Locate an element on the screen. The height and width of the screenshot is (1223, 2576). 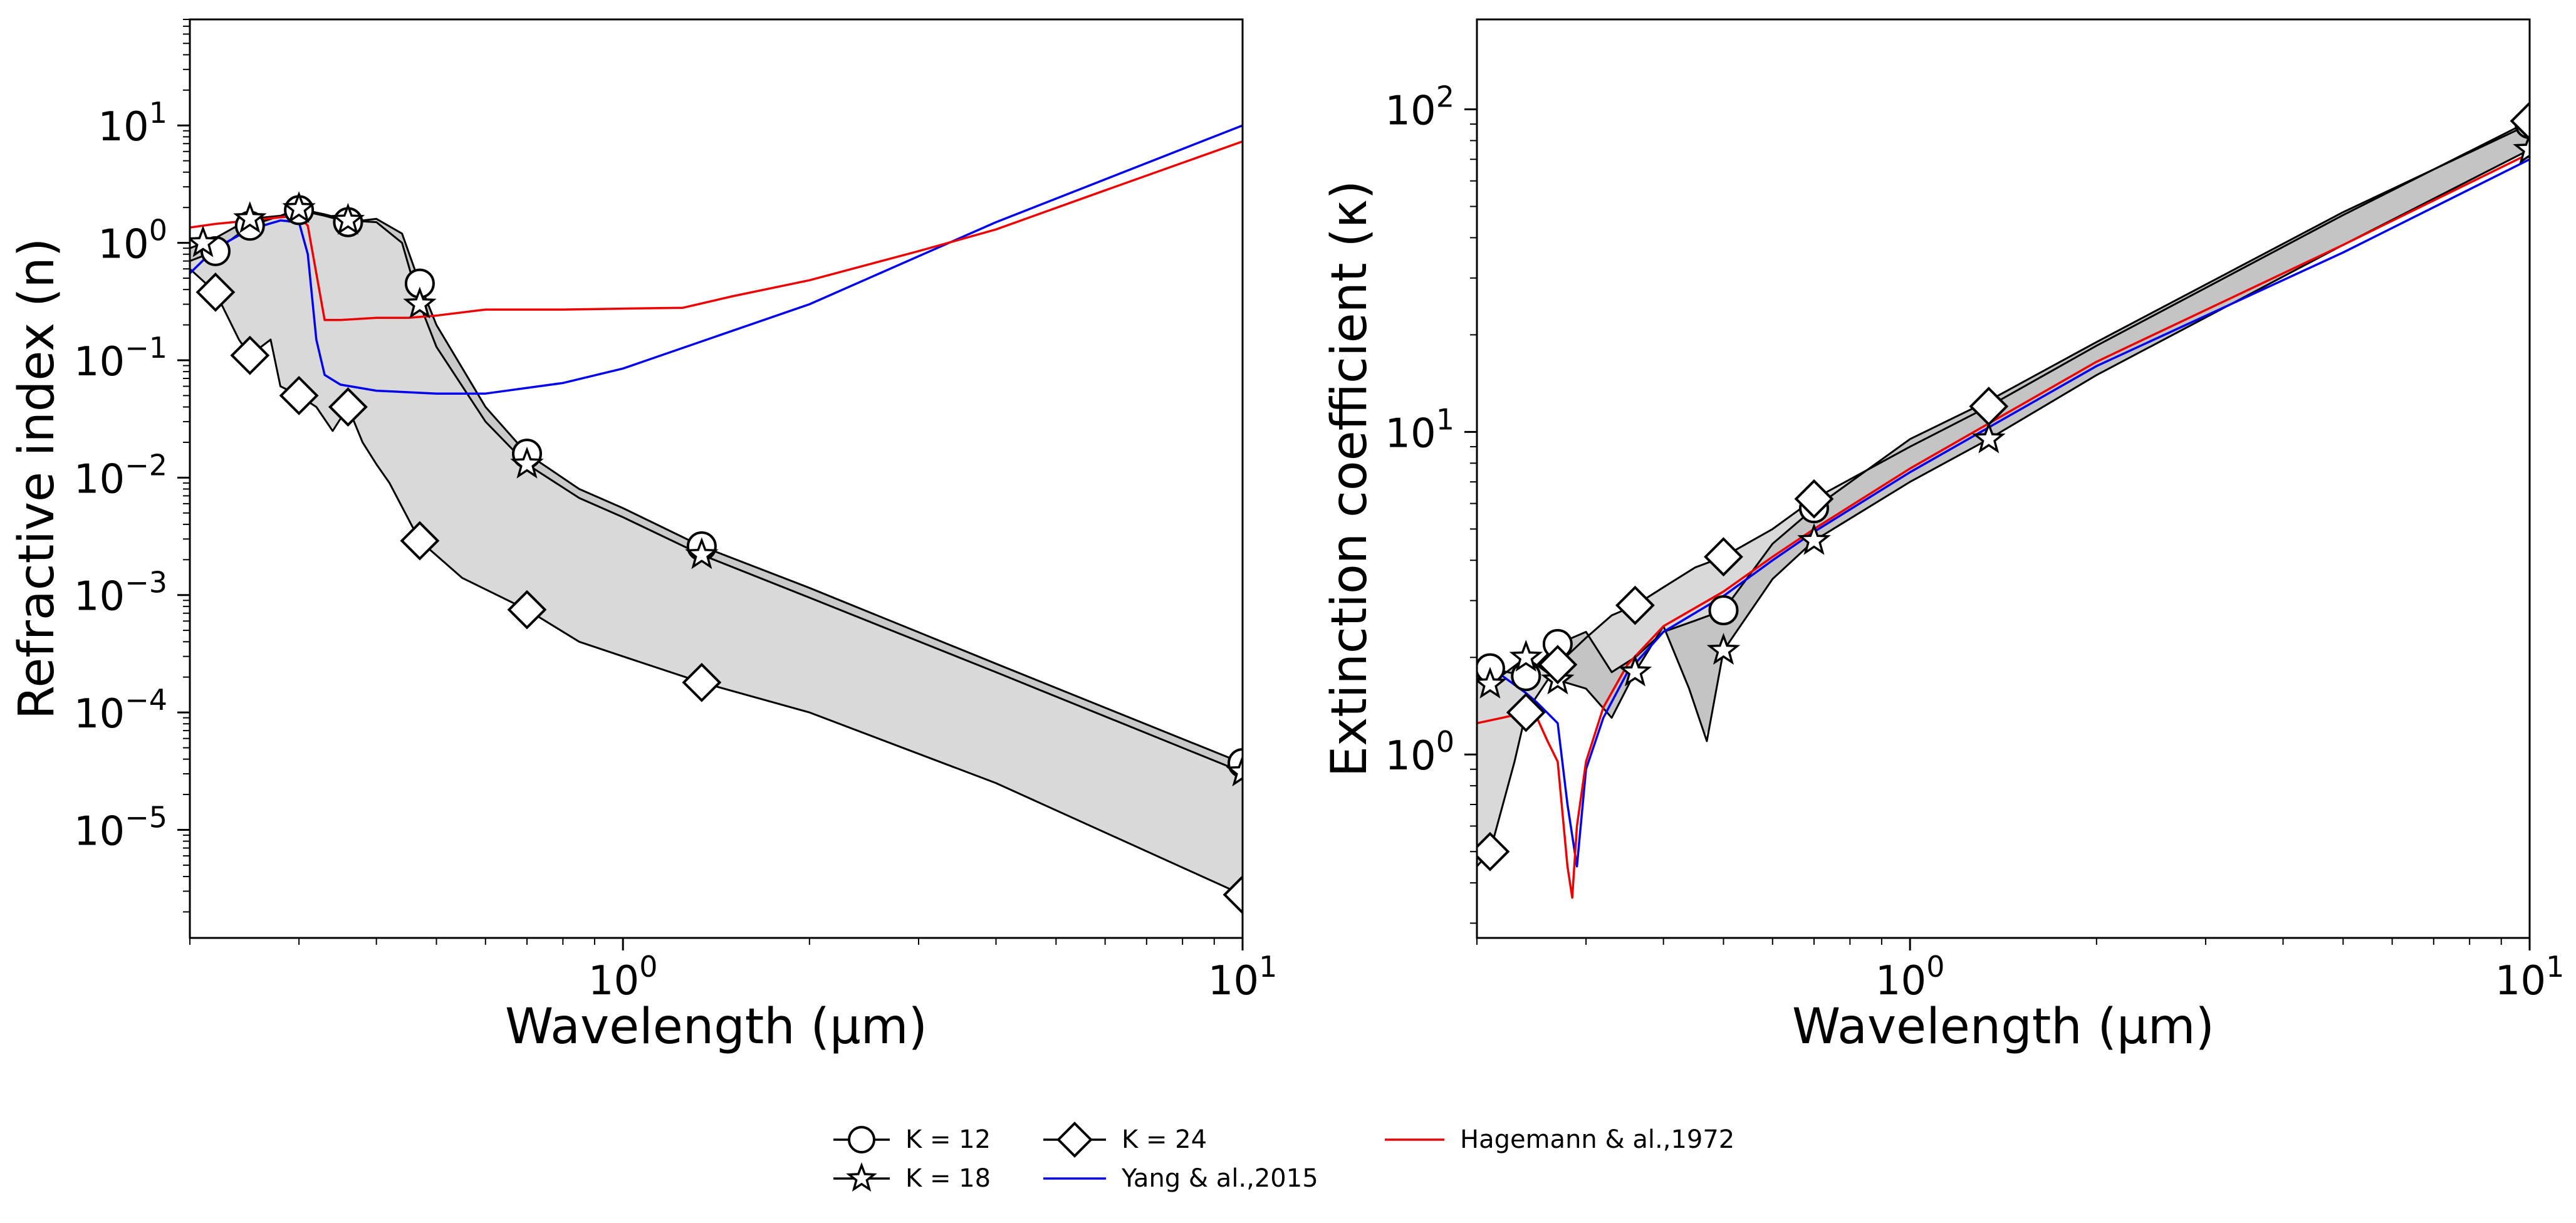
legend-item-k12: K = 12 is located at coordinates (912, 1139).